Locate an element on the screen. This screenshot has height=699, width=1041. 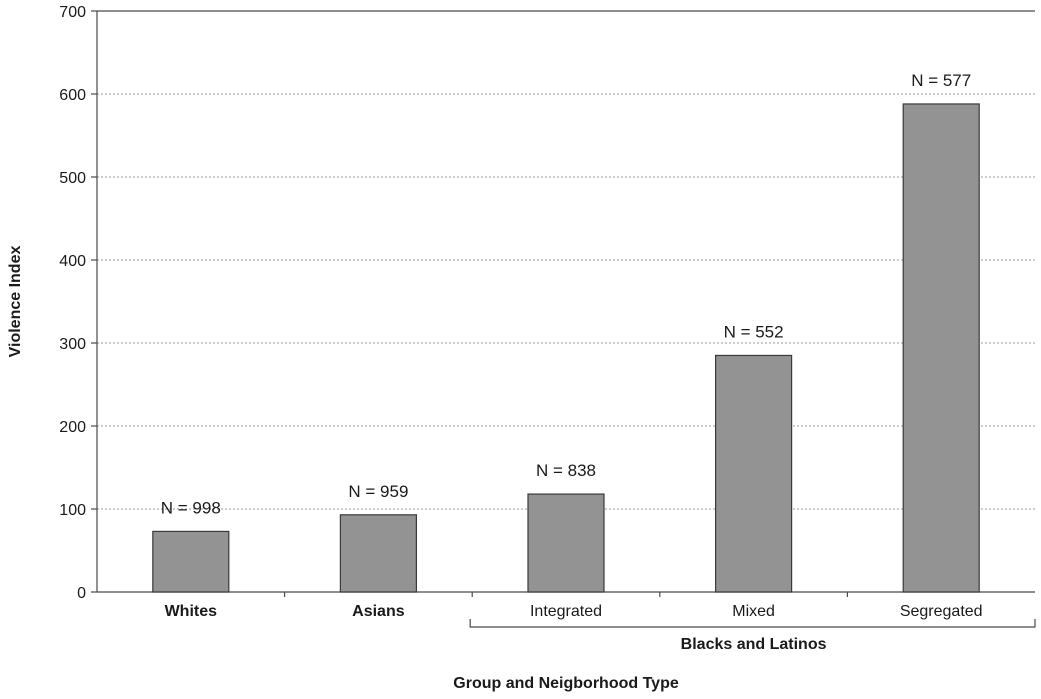
y-tick-label: 700 is located at coordinates (72, 12).